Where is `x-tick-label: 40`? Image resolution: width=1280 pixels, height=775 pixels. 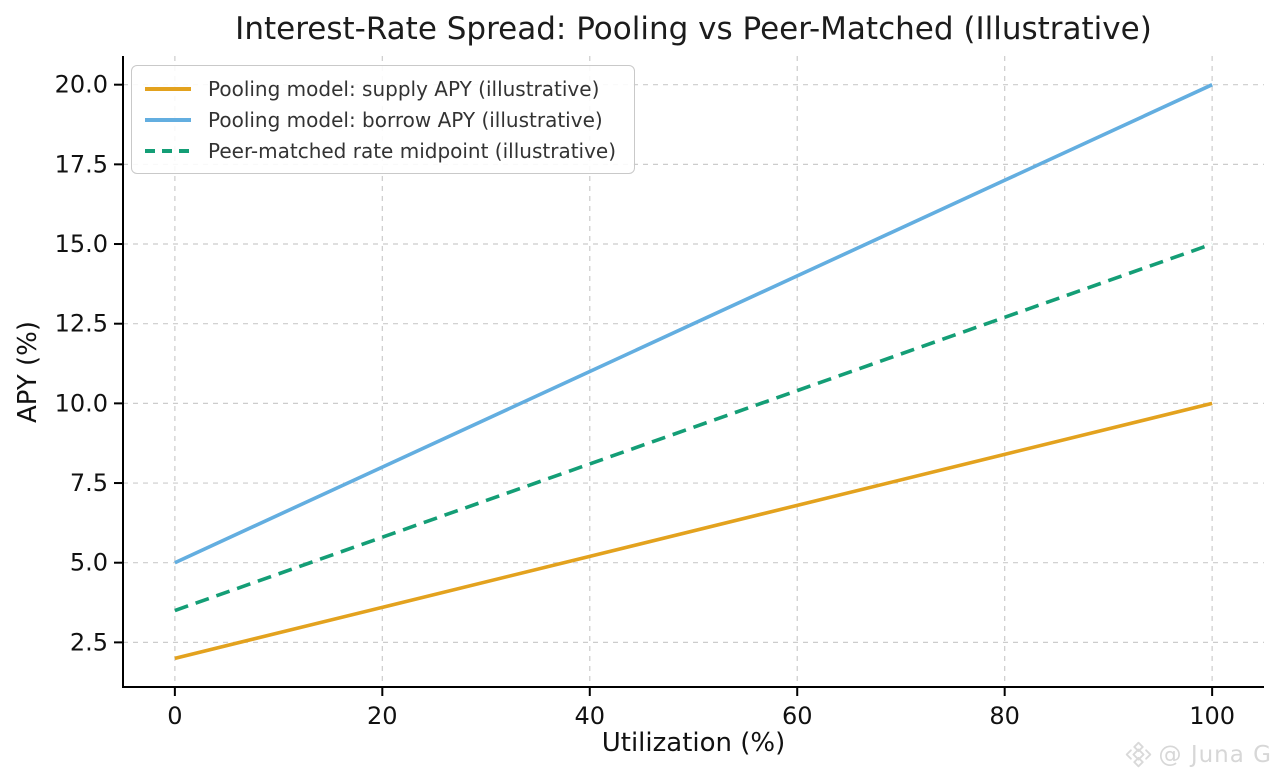
x-tick-label: 40 is located at coordinates (589, 716).